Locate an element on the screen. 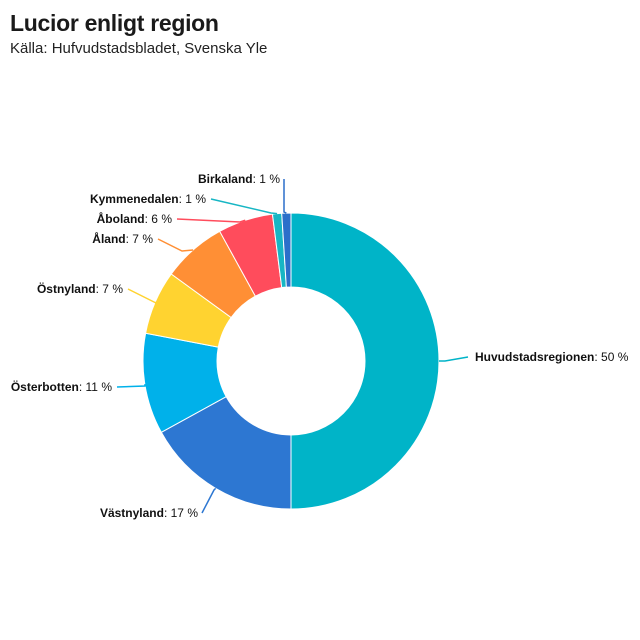  connector-birkaland is located at coordinates (285, 196).